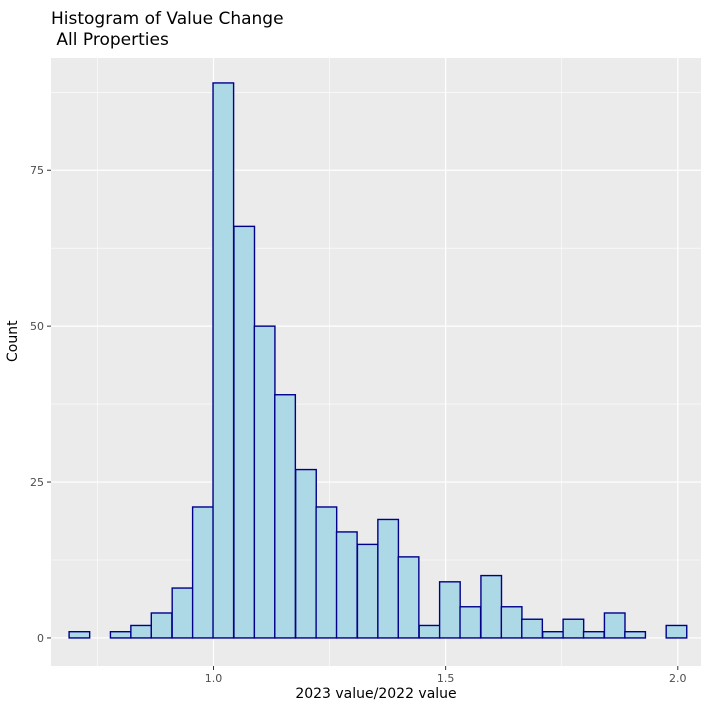 Image resolution: width=717 pixels, height=709 pixels. What do you see at coordinates (40, 638) in the screenshot?
I see `y-tick-label: 0` at bounding box center [40, 638].